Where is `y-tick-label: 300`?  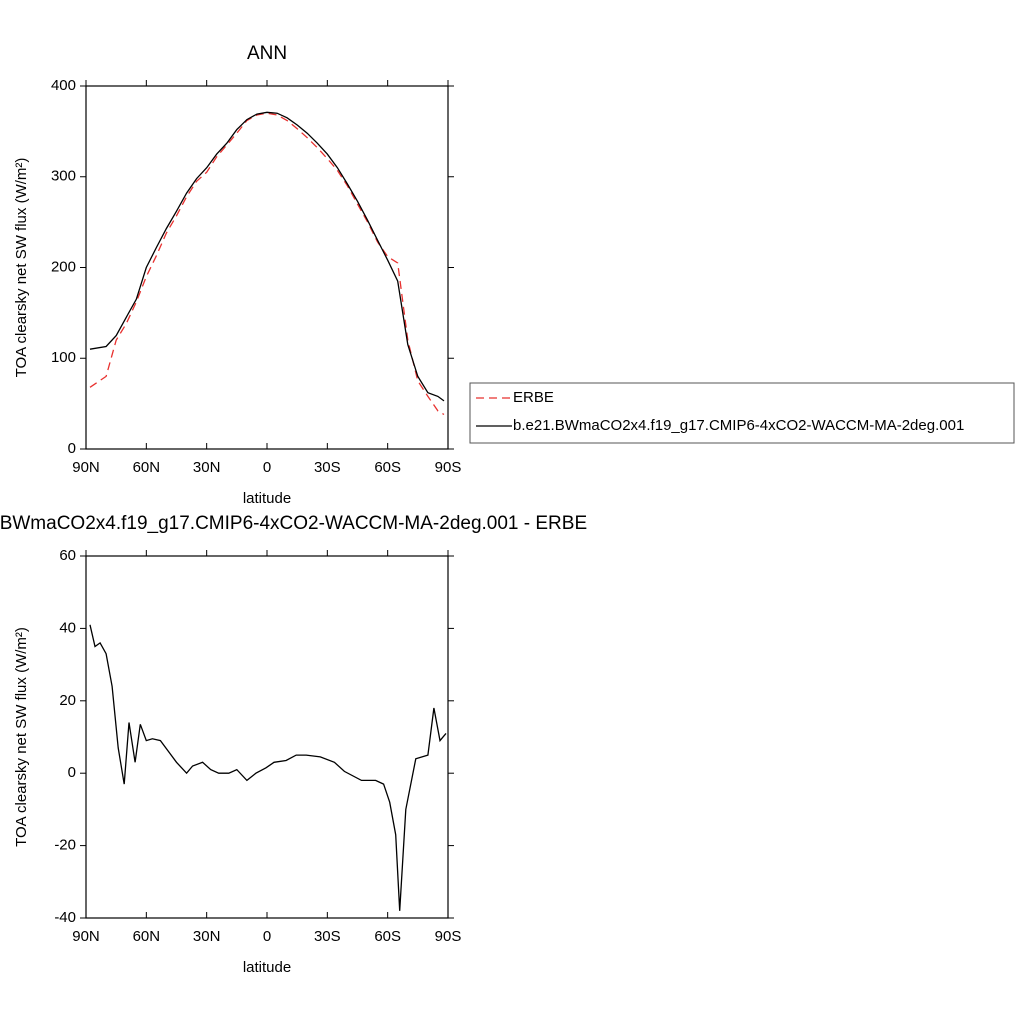 y-tick-label: 300 is located at coordinates (63, 176).